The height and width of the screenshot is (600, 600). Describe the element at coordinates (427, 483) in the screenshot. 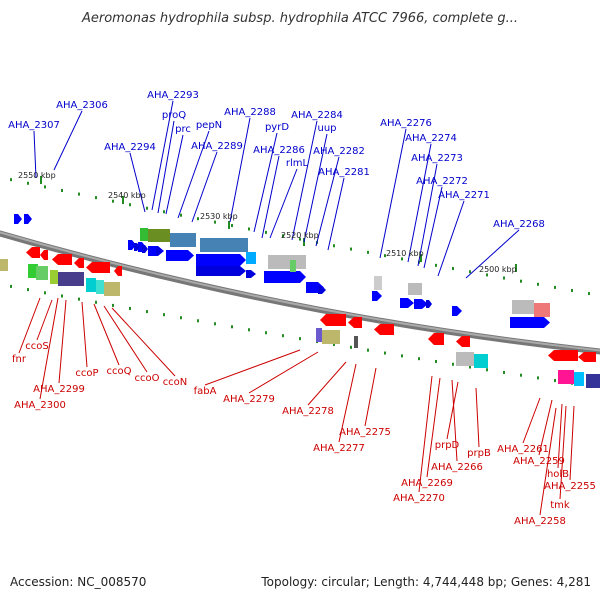

I see `reverse-gene-label: AHA_2269` at that location.